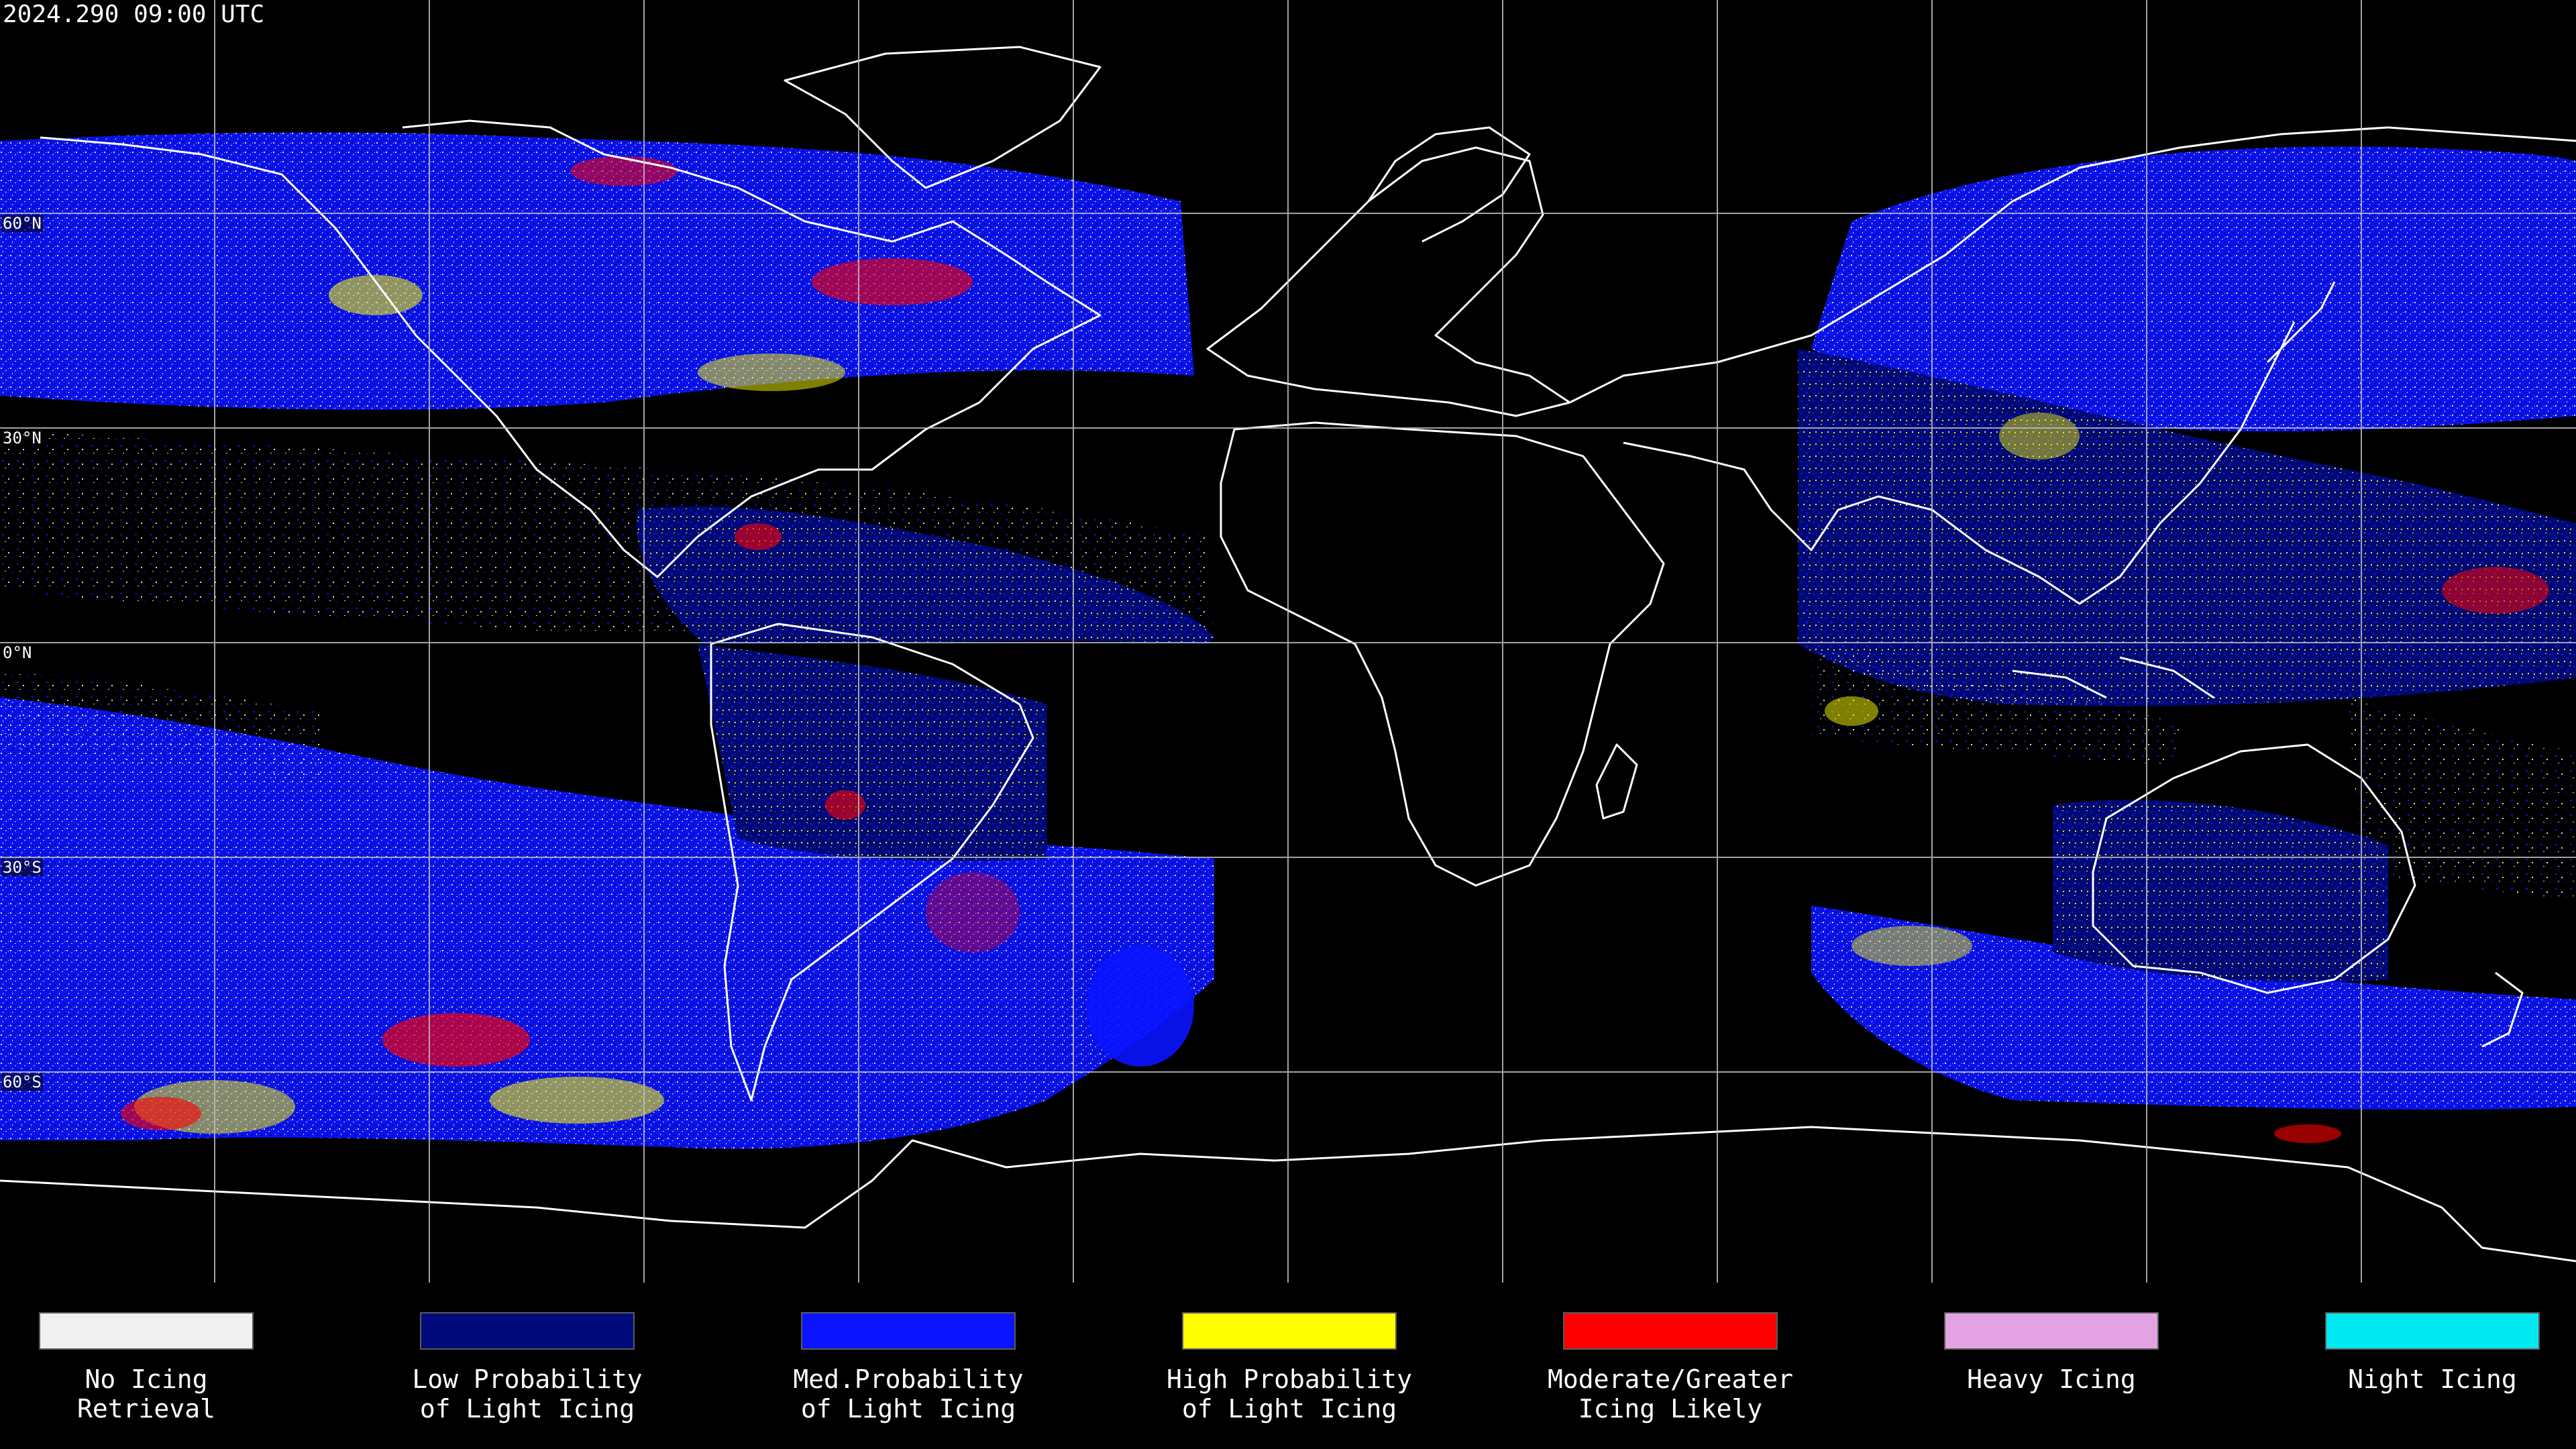 This screenshot has height=1449, width=2576. What do you see at coordinates (1289, 1394) in the screenshot?
I see `legend-label-high-probability: High Probability of Light Icing` at bounding box center [1289, 1394].